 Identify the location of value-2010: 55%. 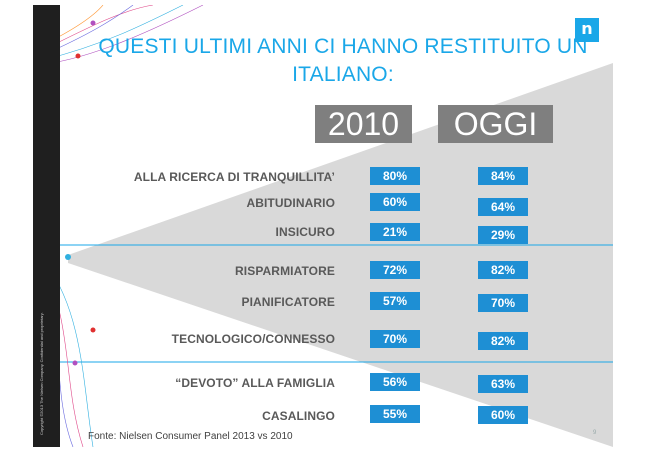
(395, 414).